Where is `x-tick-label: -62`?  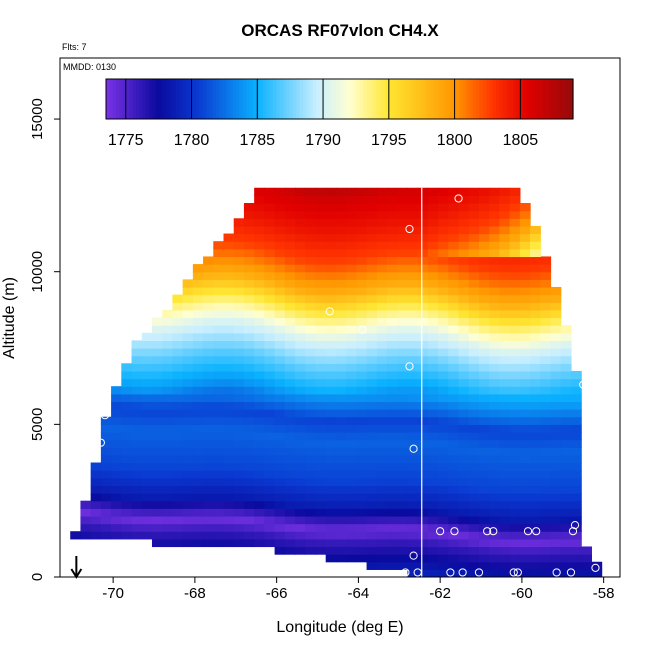 x-tick-label: -62 is located at coordinates (440, 593).